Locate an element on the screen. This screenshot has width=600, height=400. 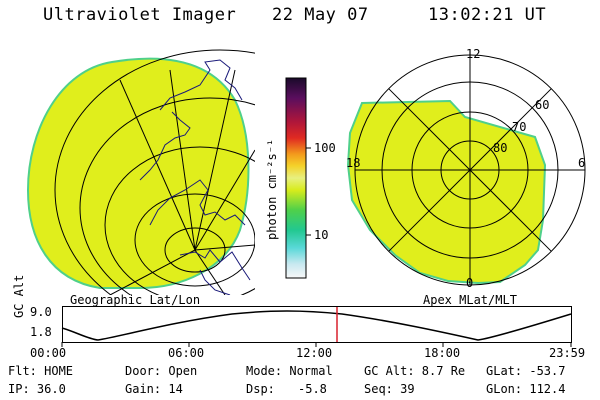
info-glat: GLat: -53.7 is located at coordinates (526, 371).